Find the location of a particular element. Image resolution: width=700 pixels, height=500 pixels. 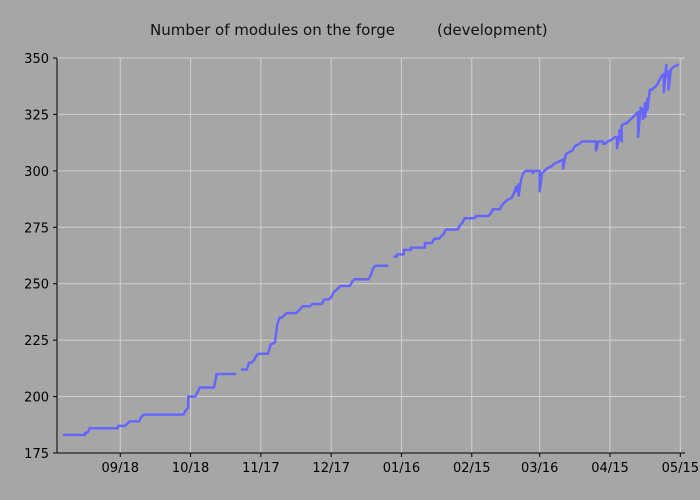

y-tick-label: 200 is located at coordinates (36, 398).